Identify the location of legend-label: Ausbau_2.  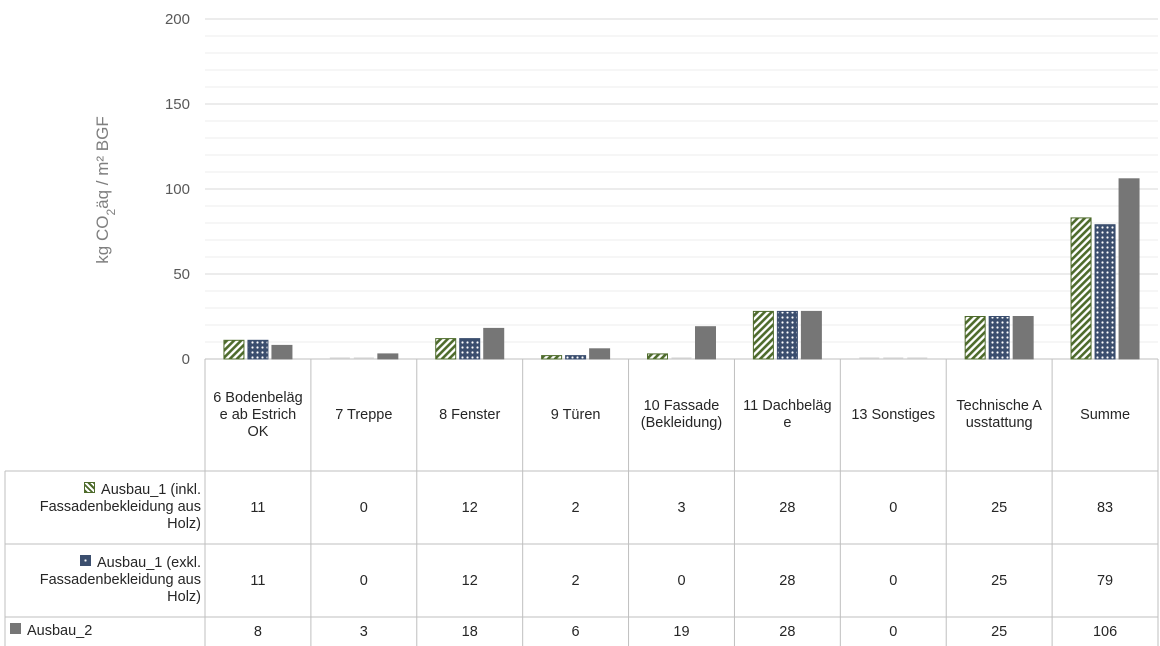
(60, 631).